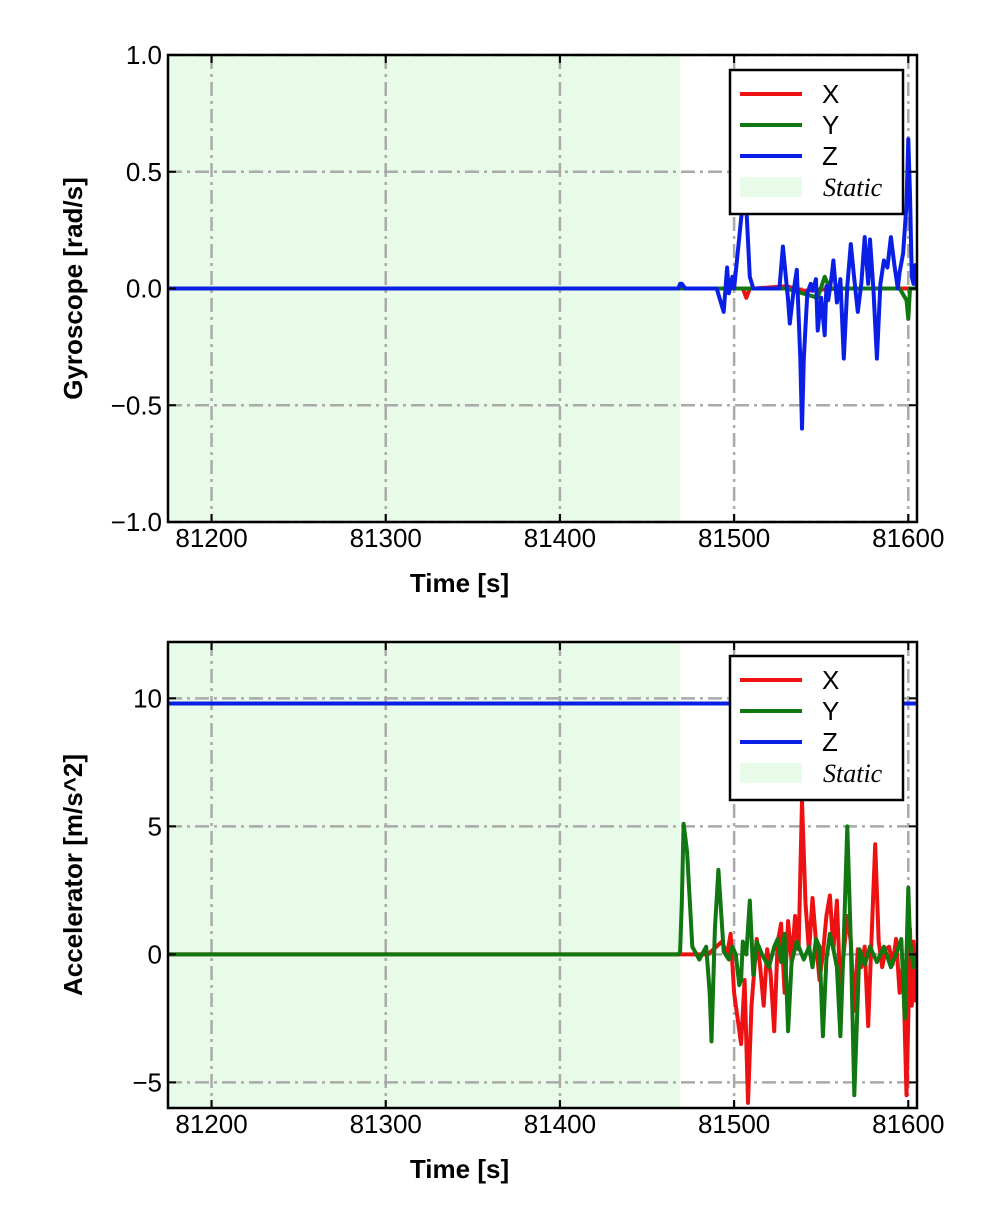  Describe the element at coordinates (144, 172) in the screenshot. I see `y-tick-label: 0.5` at that location.